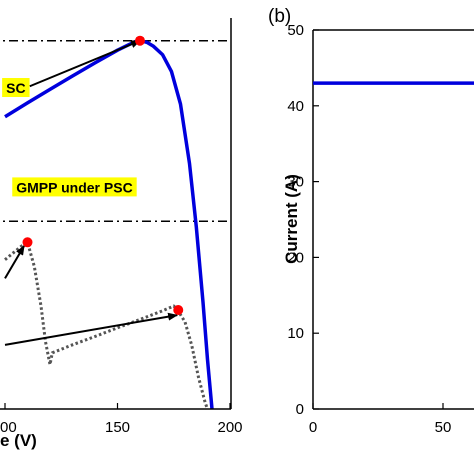 The height and width of the screenshot is (474, 474). What do you see at coordinates (229, 427) in the screenshot?
I see `x-tick-label: 200` at bounding box center [229, 427].